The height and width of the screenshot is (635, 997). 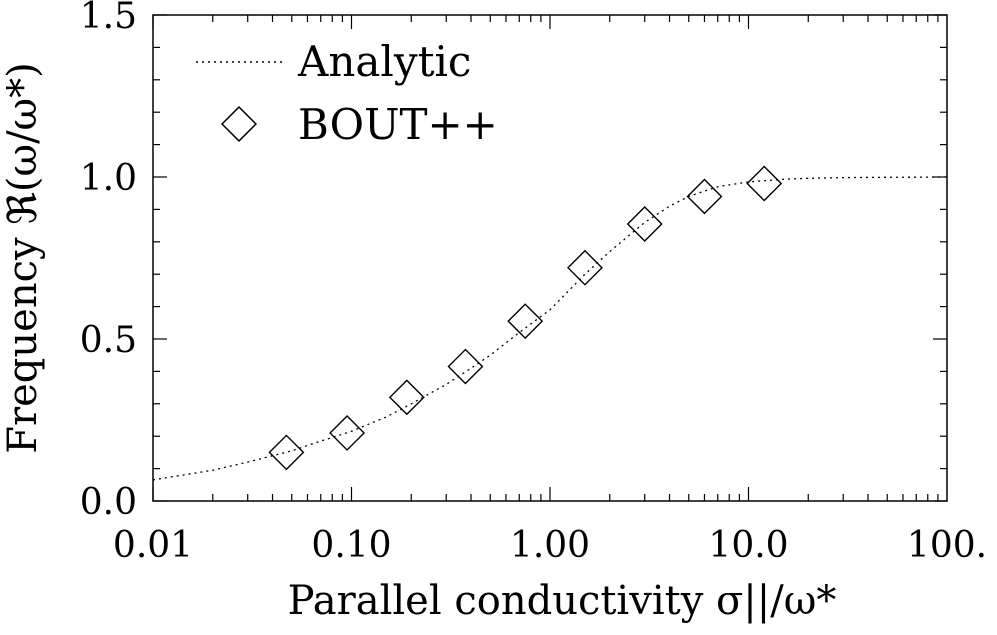 I want to click on y-tick-label: 1.5, so click(x=108, y=18).